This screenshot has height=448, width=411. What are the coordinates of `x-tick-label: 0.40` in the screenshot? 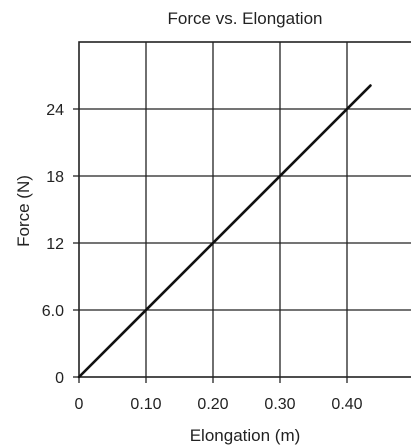 It's located at (346, 404).